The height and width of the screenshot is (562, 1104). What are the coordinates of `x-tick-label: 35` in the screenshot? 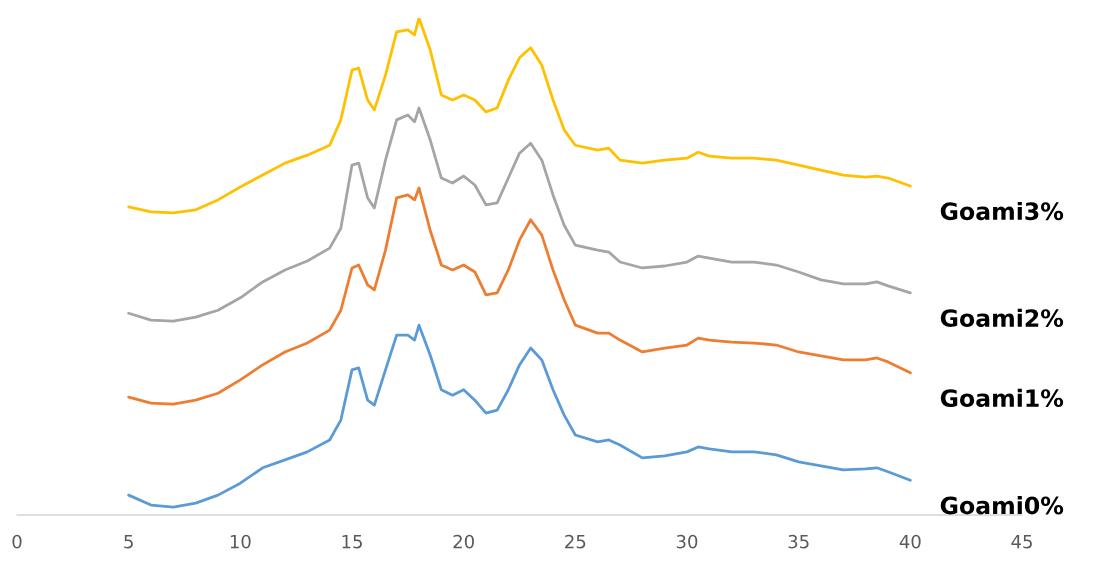 It's located at (798, 541).